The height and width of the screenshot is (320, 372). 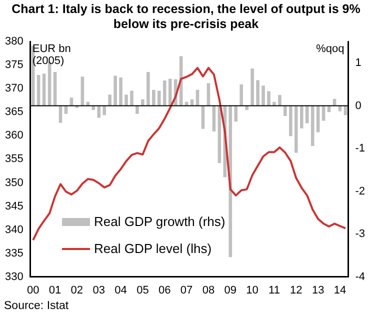 What do you see at coordinates (14, 276) in the screenshot?
I see `y-tick-label: 330` at bounding box center [14, 276].